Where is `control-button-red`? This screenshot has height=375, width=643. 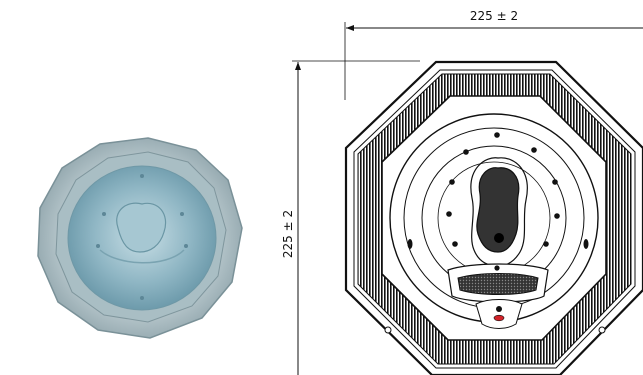 control-button-red is located at coordinates (499, 318).